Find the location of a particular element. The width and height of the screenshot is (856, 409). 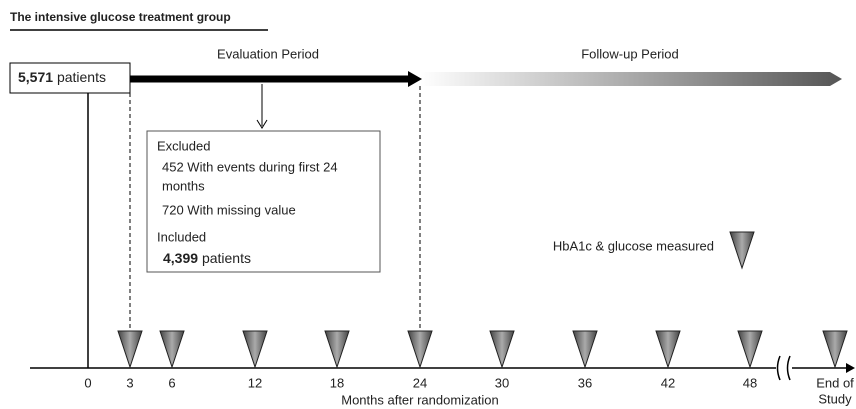

evaluation-arrowhead is located at coordinates (415, 79).